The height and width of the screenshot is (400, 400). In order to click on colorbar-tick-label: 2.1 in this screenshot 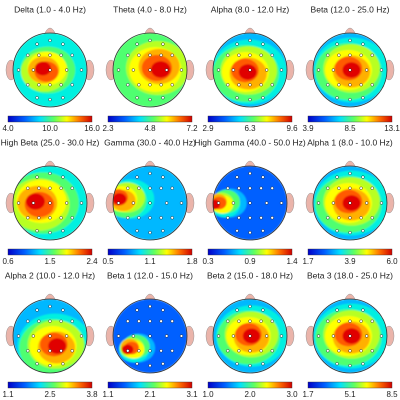, I will do `click(150, 394)`.